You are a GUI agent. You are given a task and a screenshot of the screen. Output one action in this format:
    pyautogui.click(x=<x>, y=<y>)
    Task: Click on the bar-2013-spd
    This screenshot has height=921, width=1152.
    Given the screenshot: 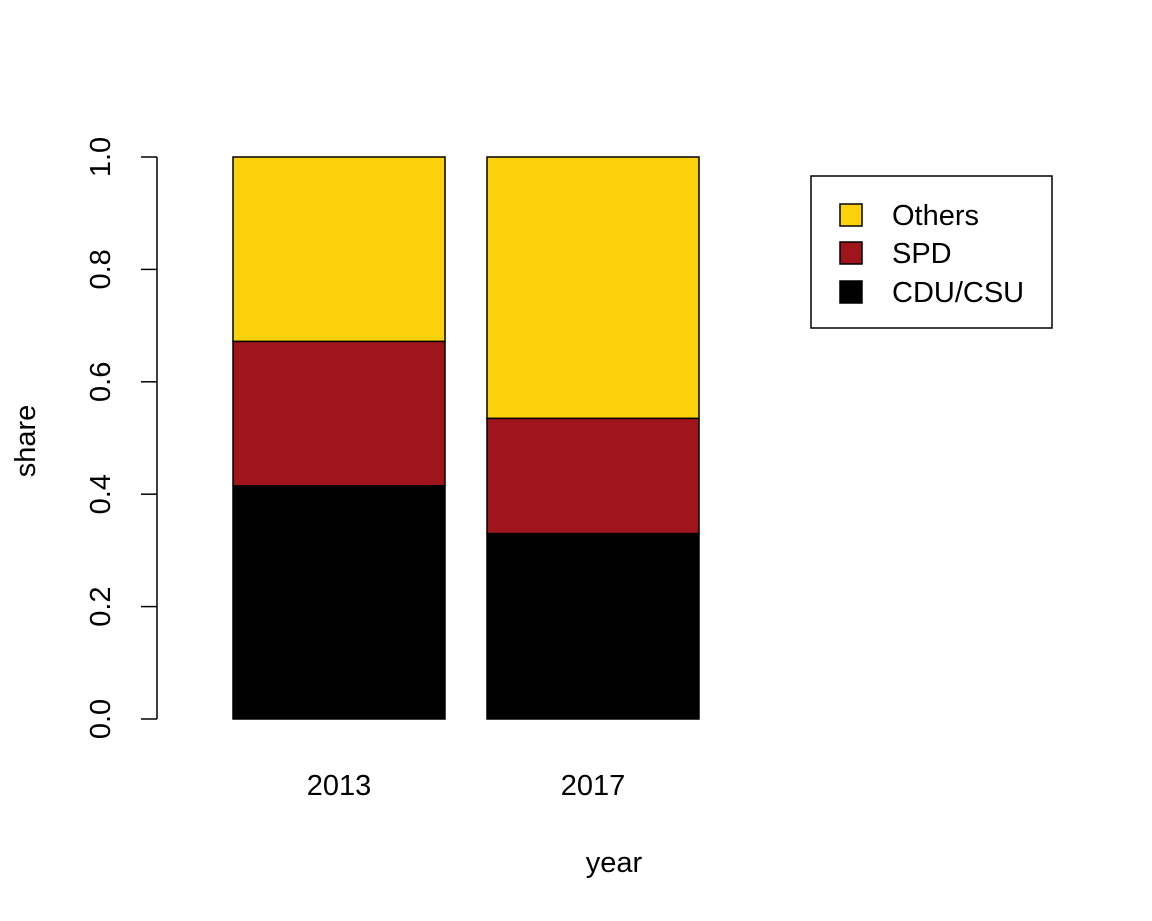 What is the action you would take?
    pyautogui.click(x=339, y=413)
    